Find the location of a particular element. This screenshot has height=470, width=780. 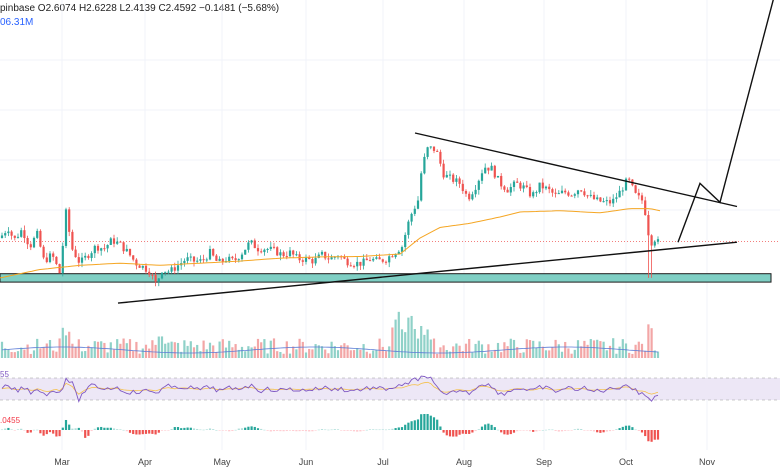

volume-ma-line is located at coordinates (330, 350).